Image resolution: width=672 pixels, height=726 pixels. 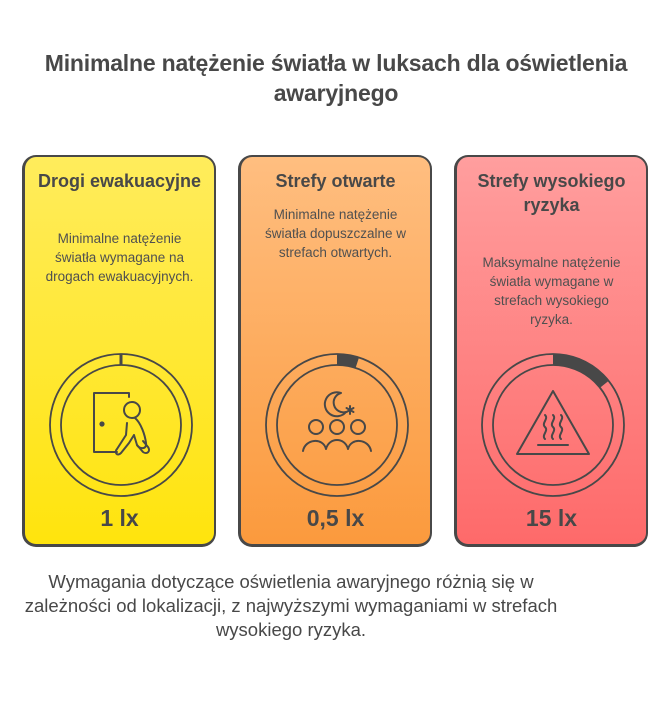 What do you see at coordinates (553, 422) in the screenshot?
I see `hot-surface-warning-icon` at bounding box center [553, 422].